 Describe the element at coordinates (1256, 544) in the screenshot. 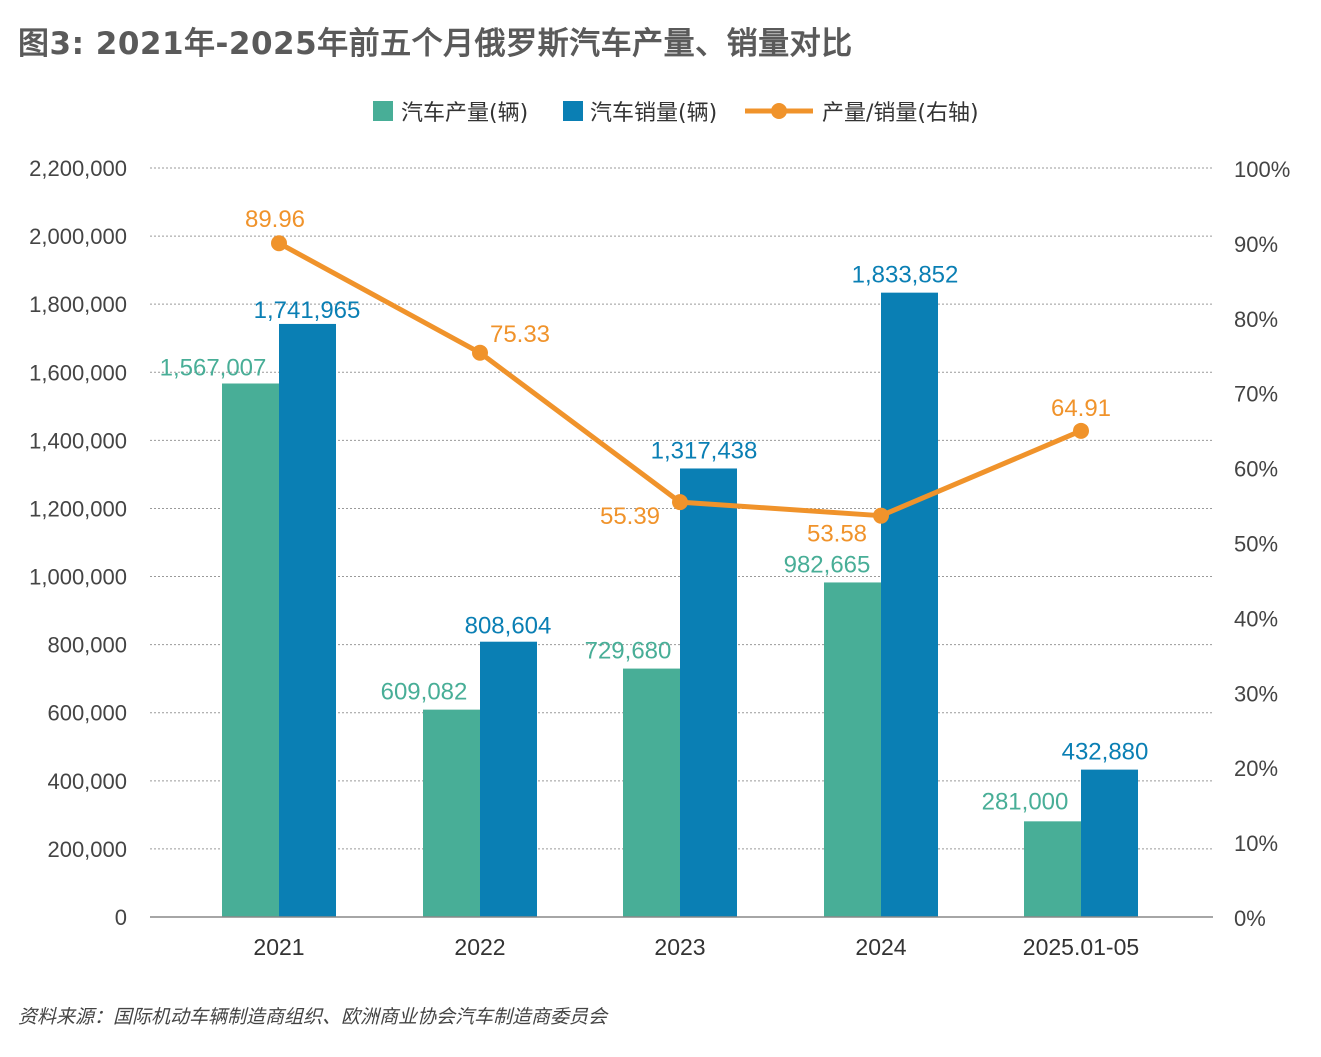

I see `y2-tick-label: 50%` at that location.